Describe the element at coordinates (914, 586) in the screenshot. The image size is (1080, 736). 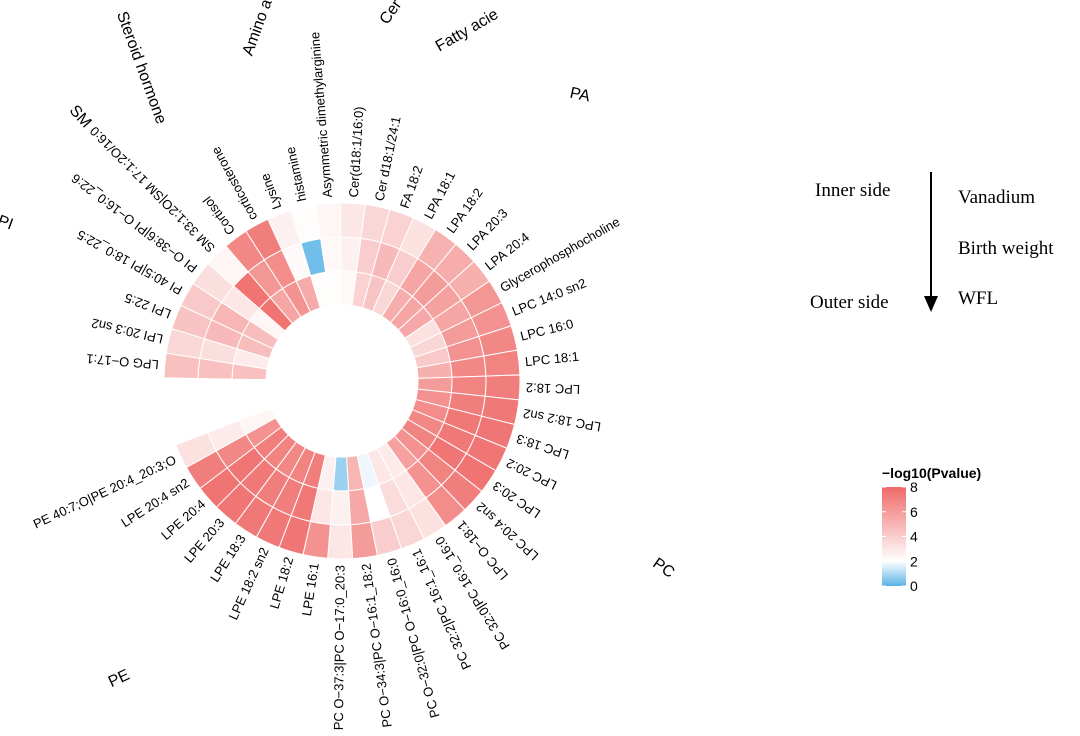
I see `colorbar-tick-label: 0` at that location.